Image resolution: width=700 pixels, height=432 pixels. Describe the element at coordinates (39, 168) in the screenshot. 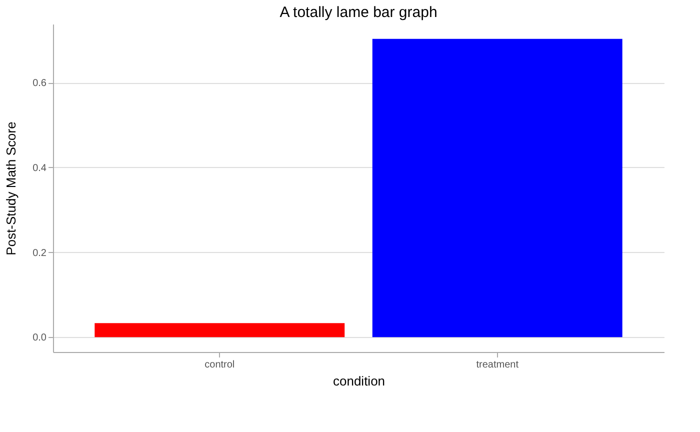

I see `y-tick-label: 0.4` at that location.